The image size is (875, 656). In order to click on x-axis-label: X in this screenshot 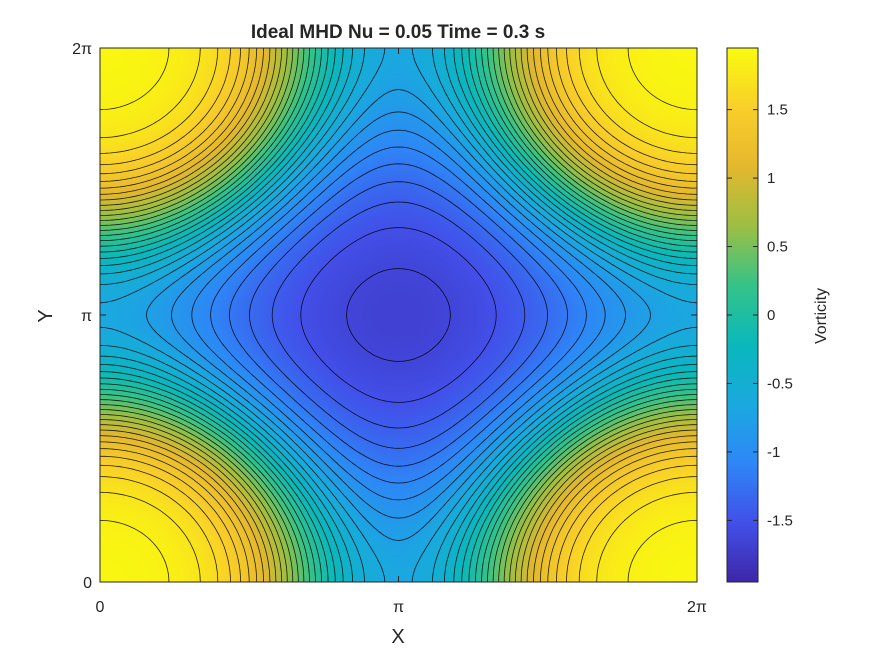, I will do `click(397, 637)`.